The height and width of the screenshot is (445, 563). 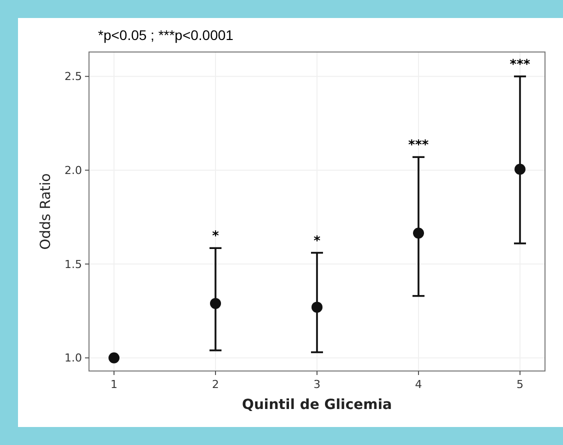 What do you see at coordinates (73, 171) in the screenshot?
I see `y-tick-label: 2.0` at bounding box center [73, 171].